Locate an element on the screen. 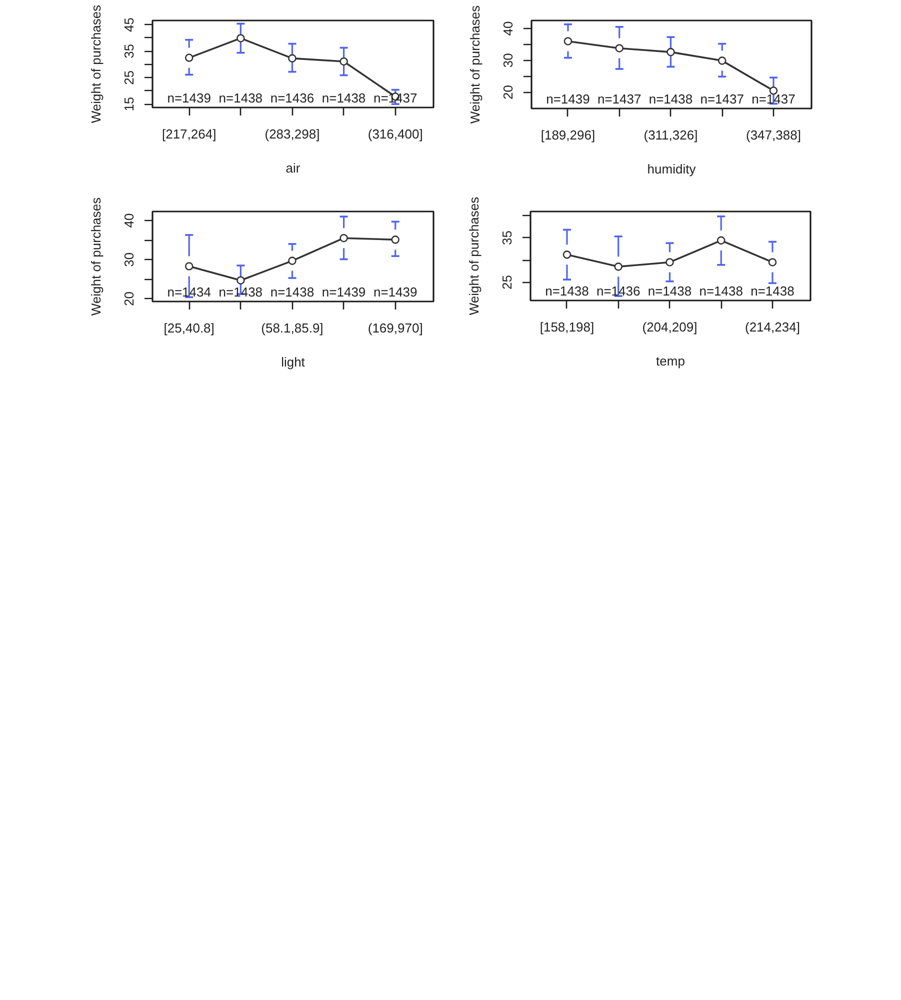  x-tick-label: (316,400] is located at coordinates (395, 134).